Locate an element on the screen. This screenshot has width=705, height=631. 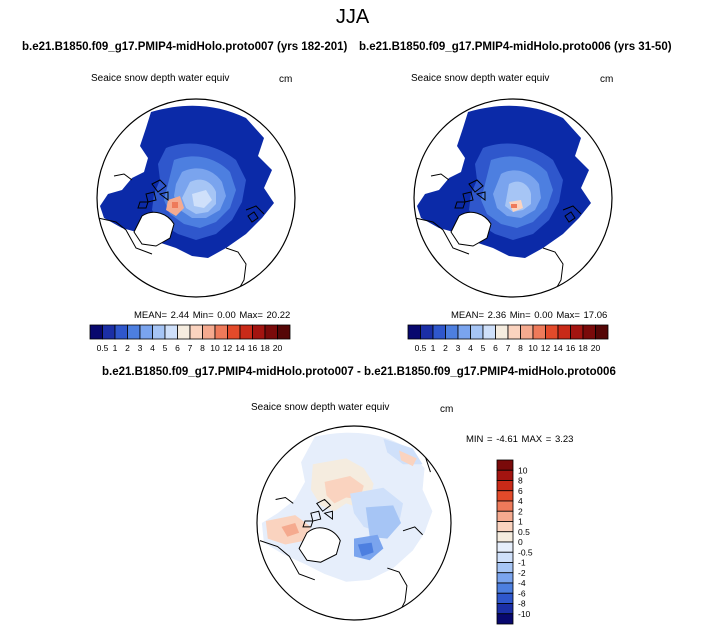
colorbar-right-tick-label: 5 is located at coordinates (483, 348).